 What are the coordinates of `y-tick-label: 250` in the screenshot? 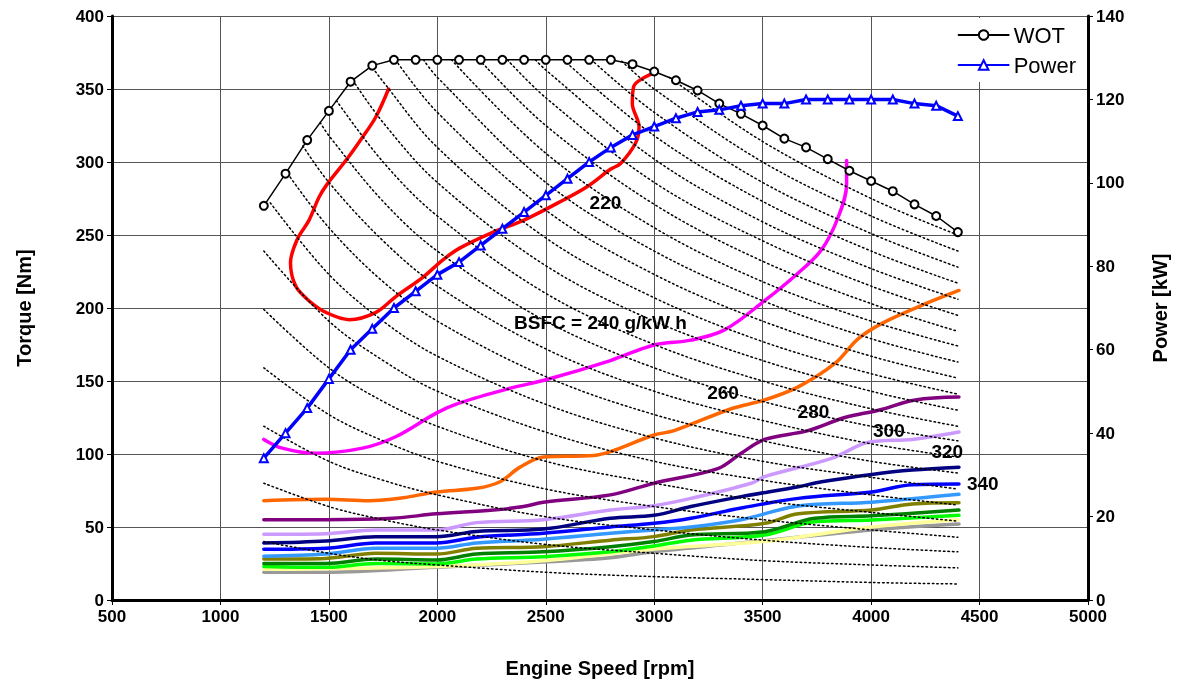 It's located at (89, 235).